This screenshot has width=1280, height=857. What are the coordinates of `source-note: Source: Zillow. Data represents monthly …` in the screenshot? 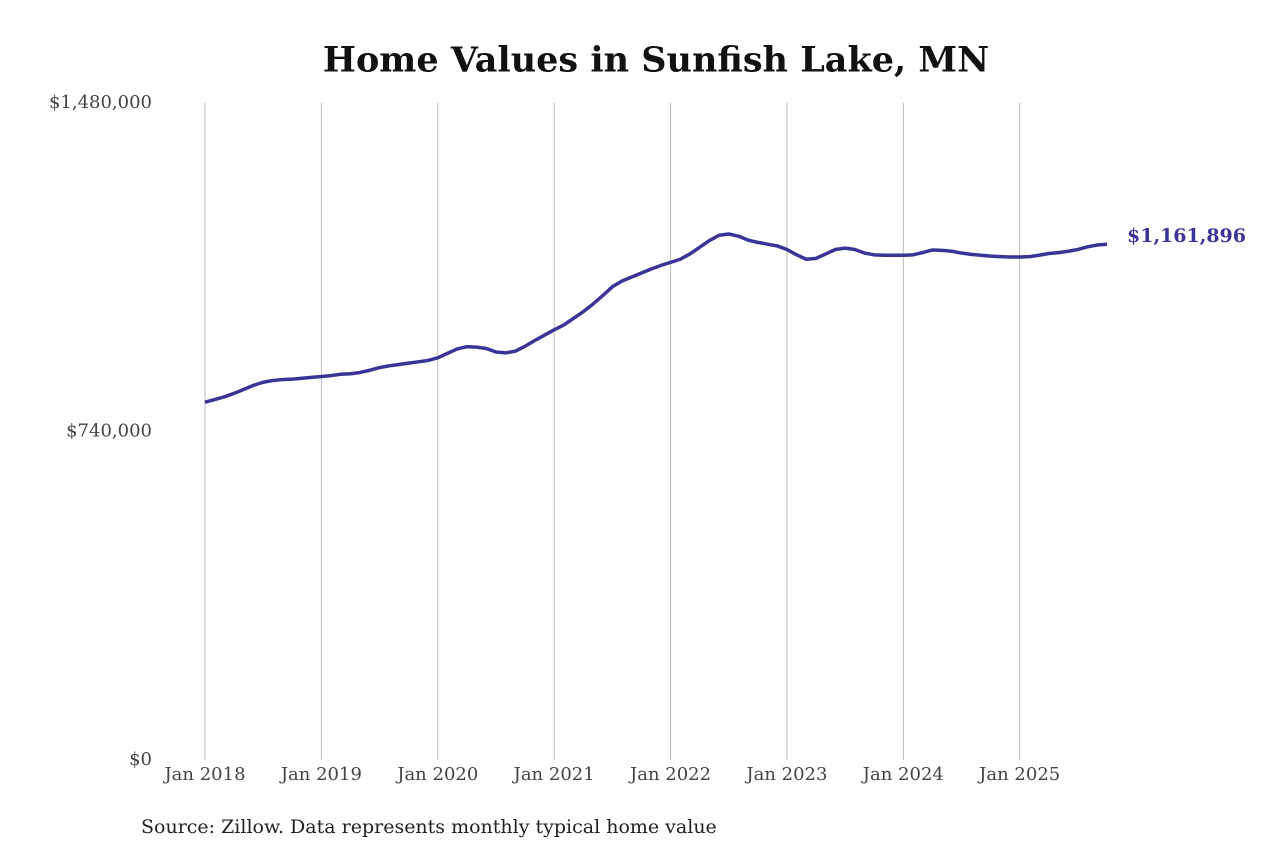 It's located at (429, 827).